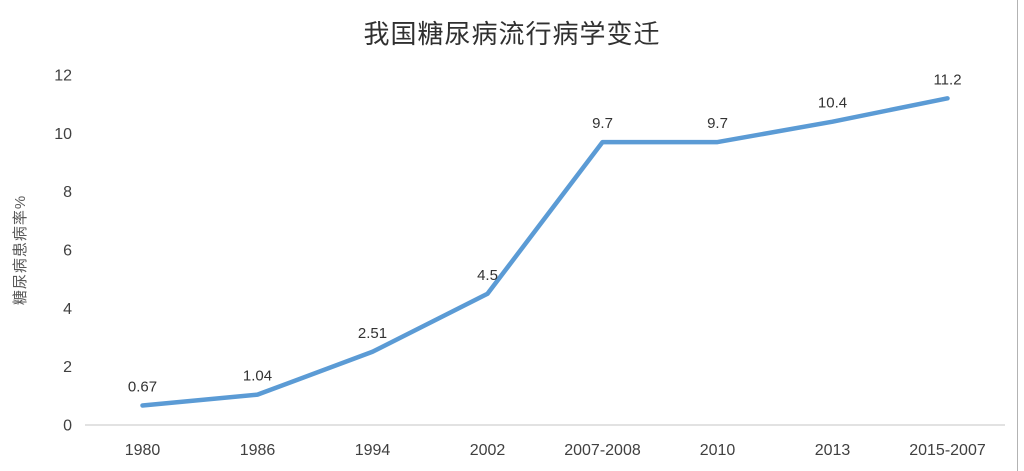  I want to click on data-point-label: 10.4, so click(832, 103).